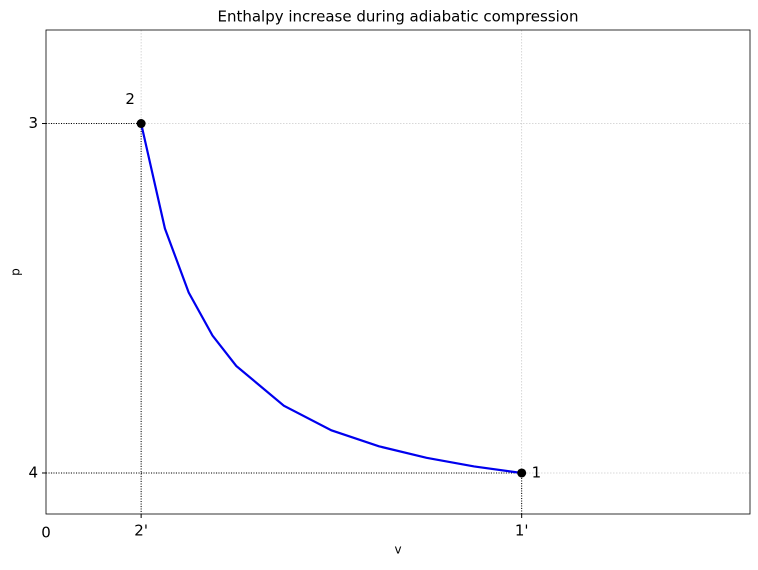 The width and height of the screenshot is (758, 570). What do you see at coordinates (537, 472) in the screenshot?
I see `point-label: 1` at bounding box center [537, 472].